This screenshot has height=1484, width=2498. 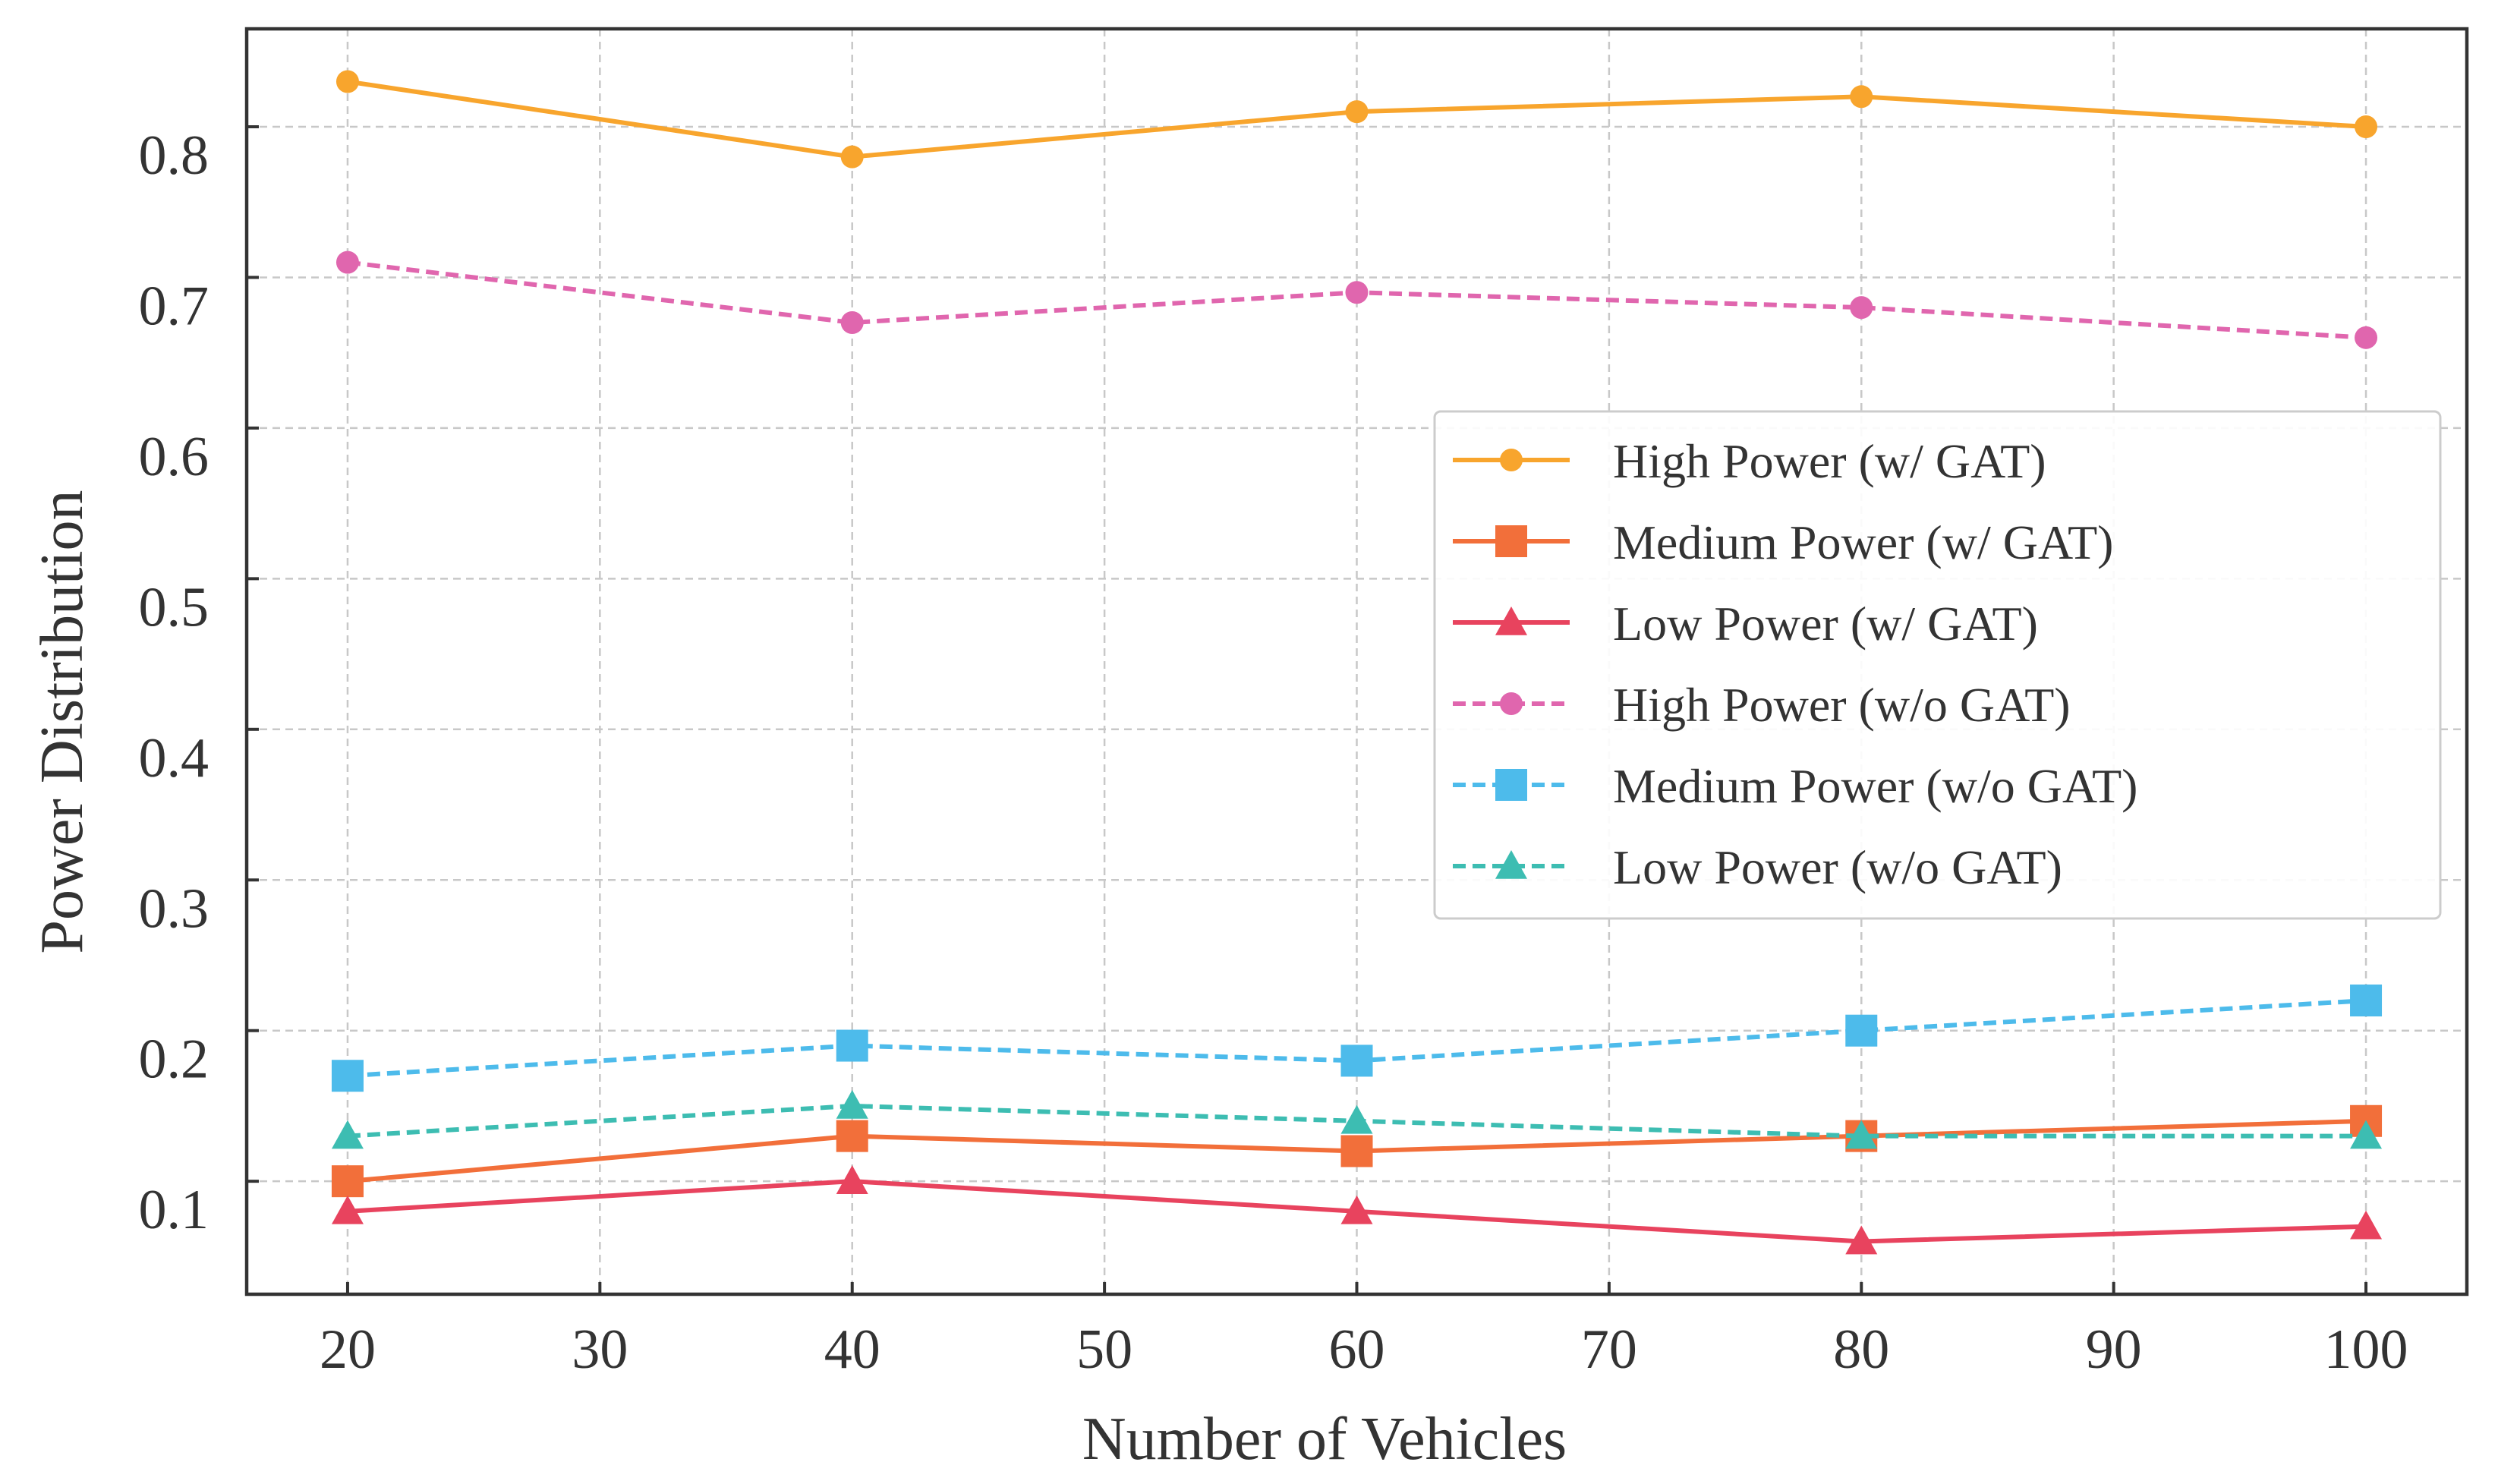 What do you see at coordinates (348, 1350) in the screenshot?
I see `x-tick-label: 20` at bounding box center [348, 1350].